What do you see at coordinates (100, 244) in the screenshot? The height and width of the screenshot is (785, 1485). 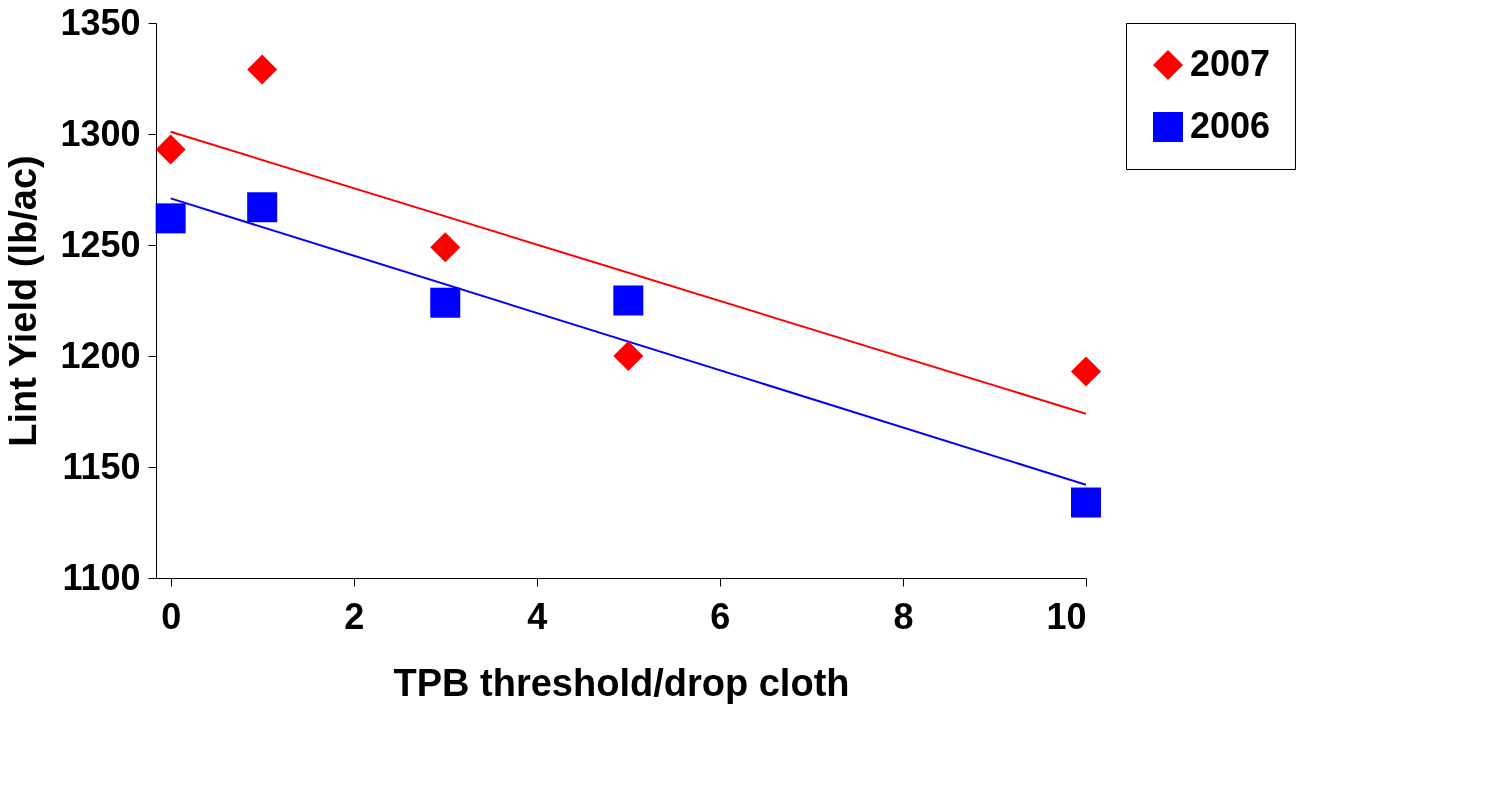 I see `y-tick-label: 1250` at bounding box center [100, 244].